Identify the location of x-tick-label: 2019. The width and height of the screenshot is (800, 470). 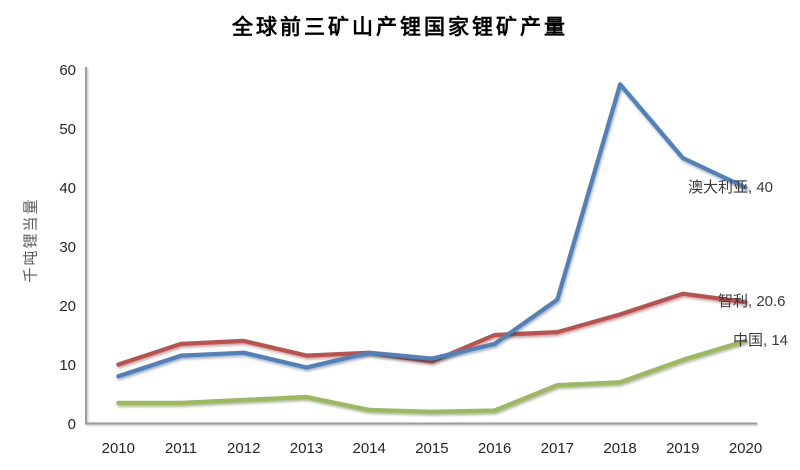
(682, 448).